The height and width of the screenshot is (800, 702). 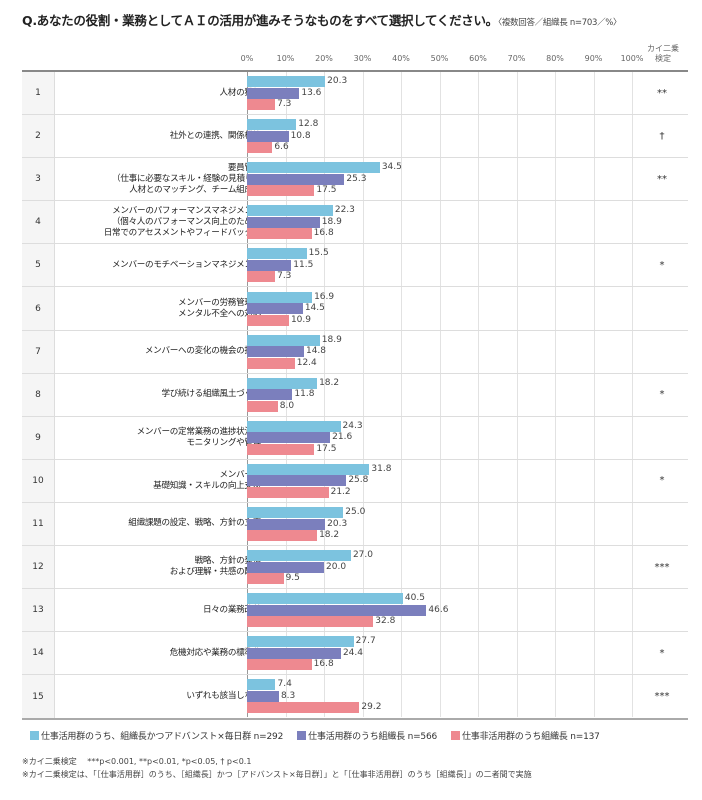 What do you see at coordinates (223, 696) in the screenshot?
I see `row-label: いずれも該当しない` at bounding box center [223, 696].